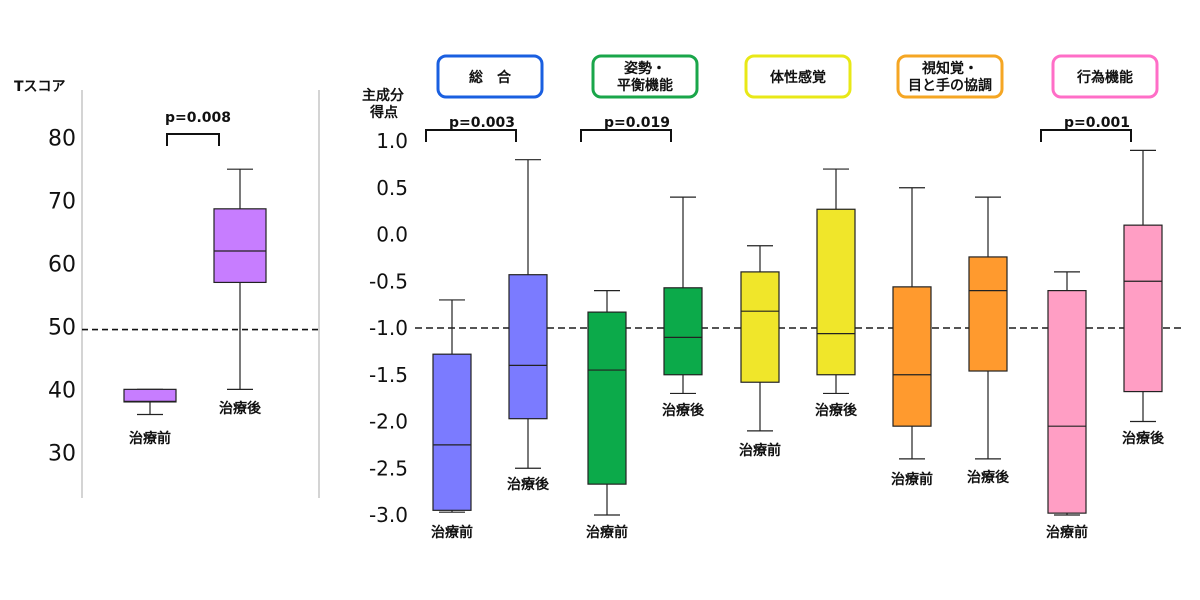 This screenshot has height=600, width=1200. Describe the element at coordinates (1067, 402) in the screenshot. I see `group-4-box-0-box` at that location.